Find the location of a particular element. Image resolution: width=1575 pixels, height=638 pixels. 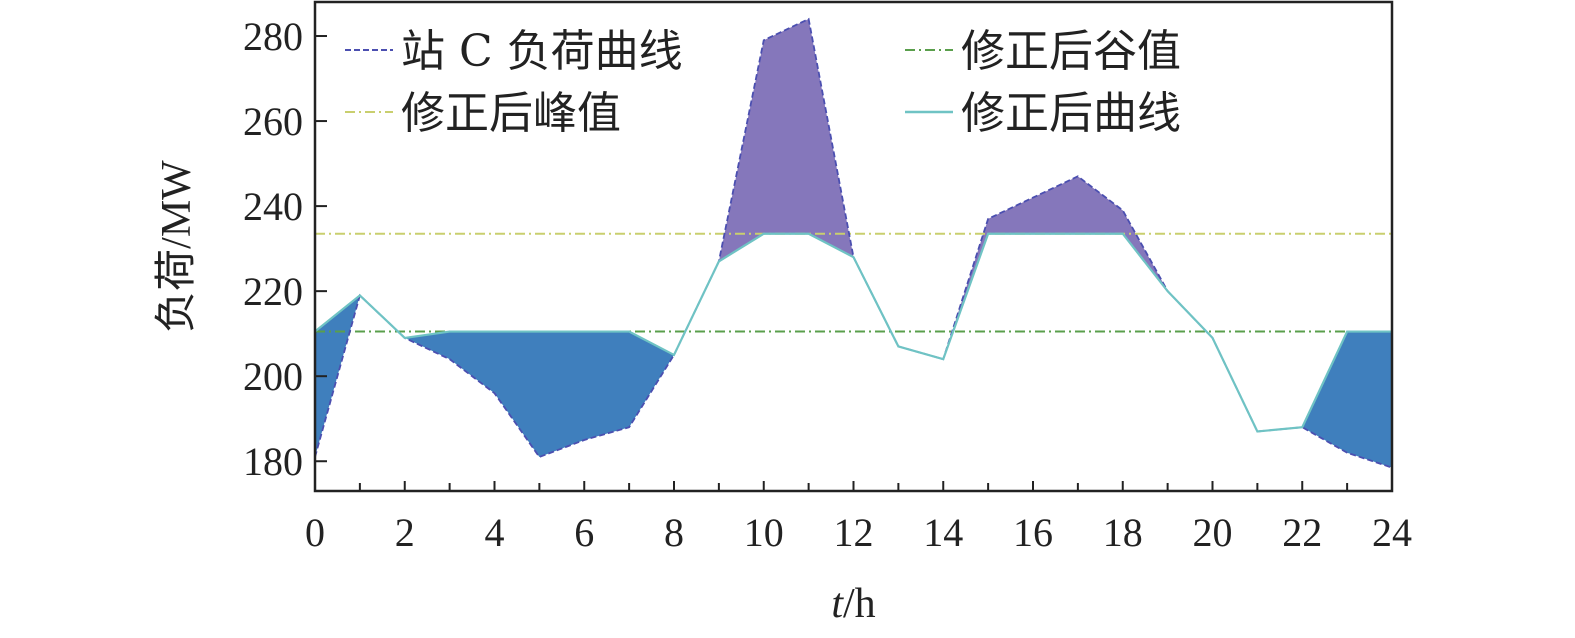

x-tick-label: 22 is located at coordinates (1302, 532).